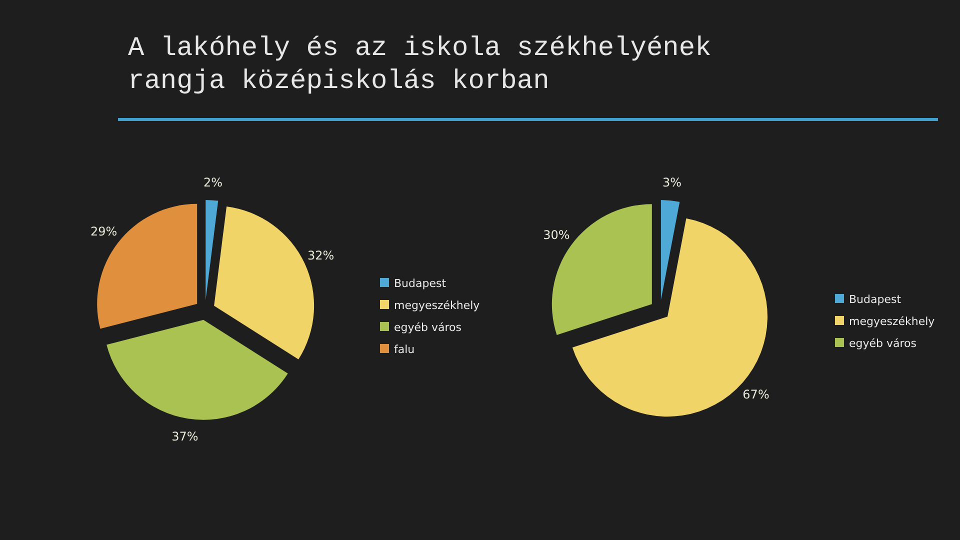  Describe the element at coordinates (404, 349) in the screenshot. I see `legend-label: falu` at that location.